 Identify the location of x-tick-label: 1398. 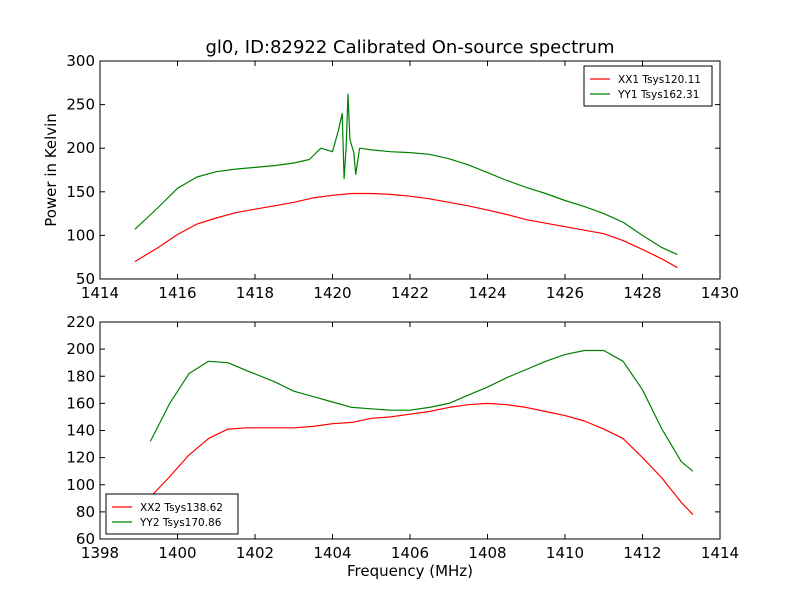
(100, 553).